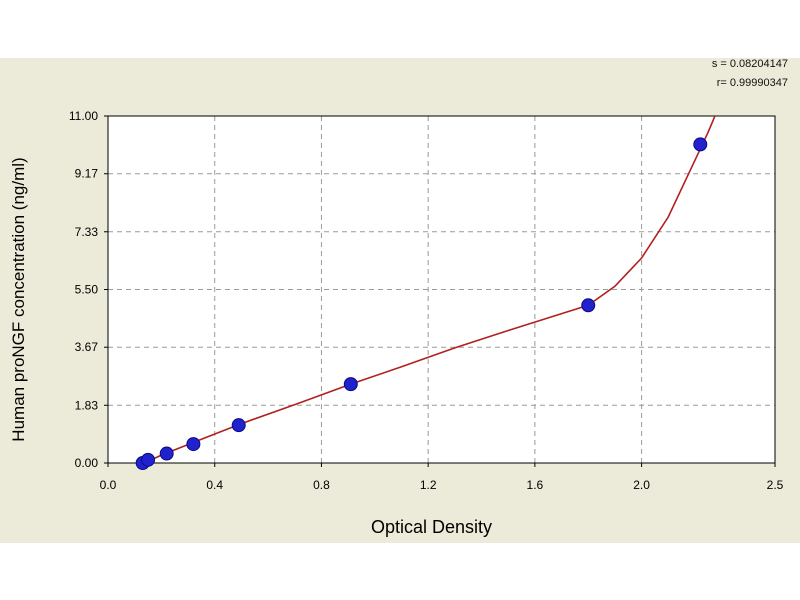 This screenshot has height=600, width=800. What do you see at coordinates (431, 527) in the screenshot?
I see `x-axis-label: Optical Density` at bounding box center [431, 527].